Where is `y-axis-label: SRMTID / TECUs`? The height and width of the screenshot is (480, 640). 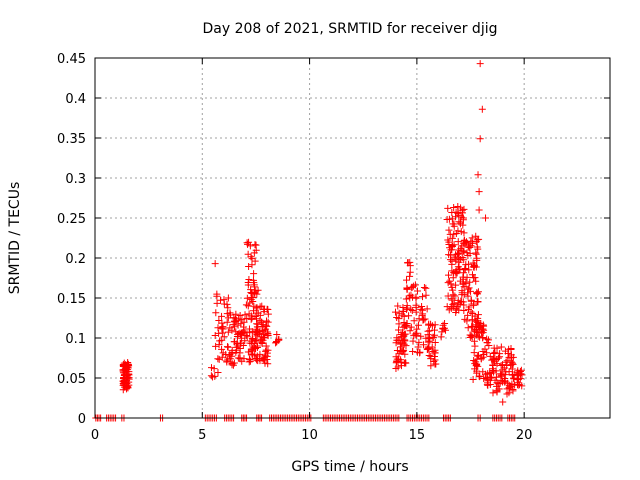
y-axis-label: SRMTID / TECUs is located at coordinates (15, 238).